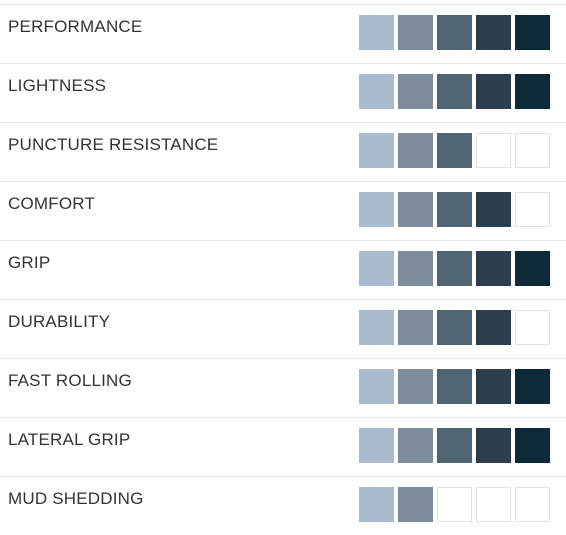 This screenshot has width=566, height=535. I want to click on rating-label: PERFORMANCE, so click(75, 26).